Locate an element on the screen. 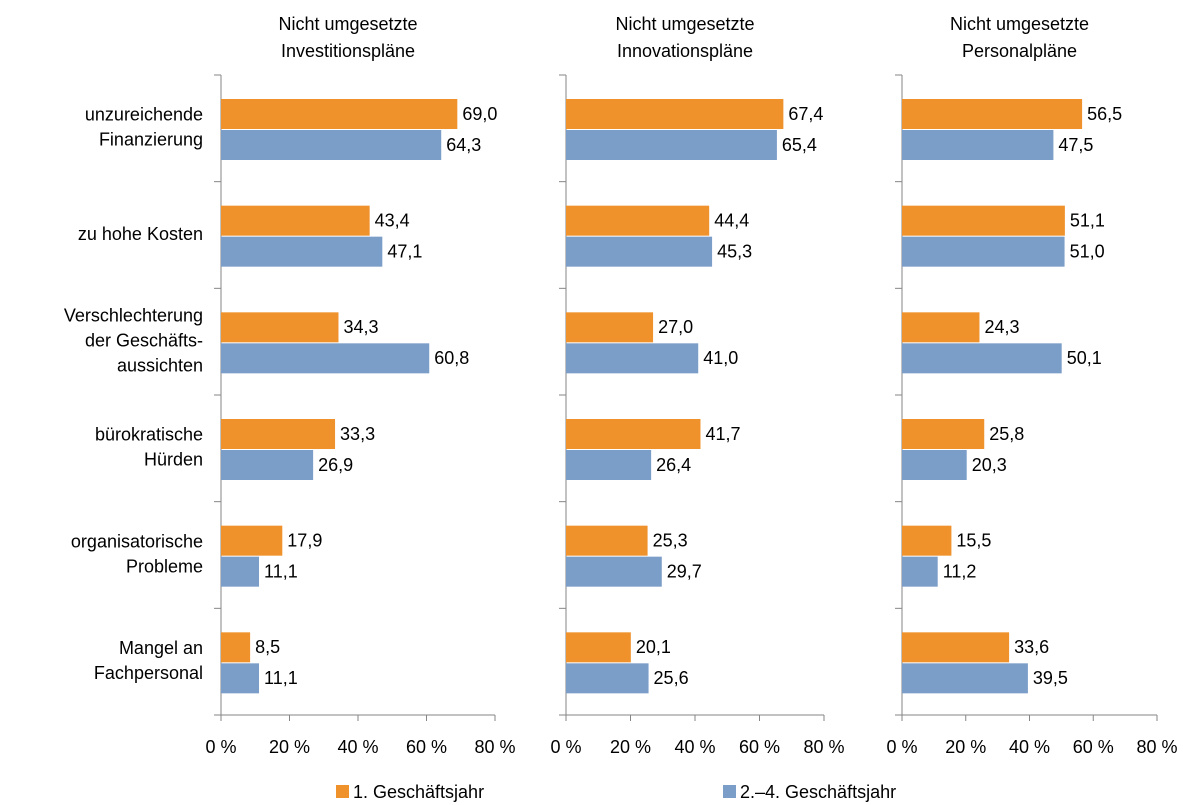 This screenshot has width=1190, height=805. value-label: 50,1 is located at coordinates (1084, 358).